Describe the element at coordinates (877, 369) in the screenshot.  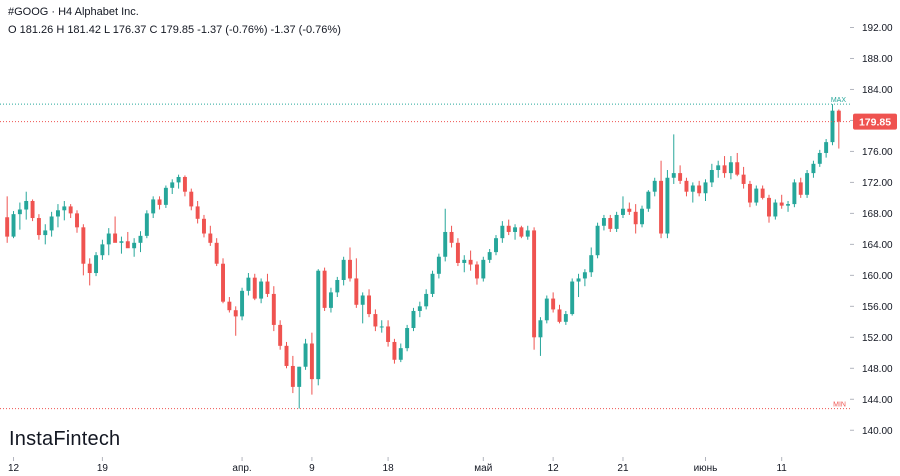
I see `y-tick-label: 148.00` at that location.